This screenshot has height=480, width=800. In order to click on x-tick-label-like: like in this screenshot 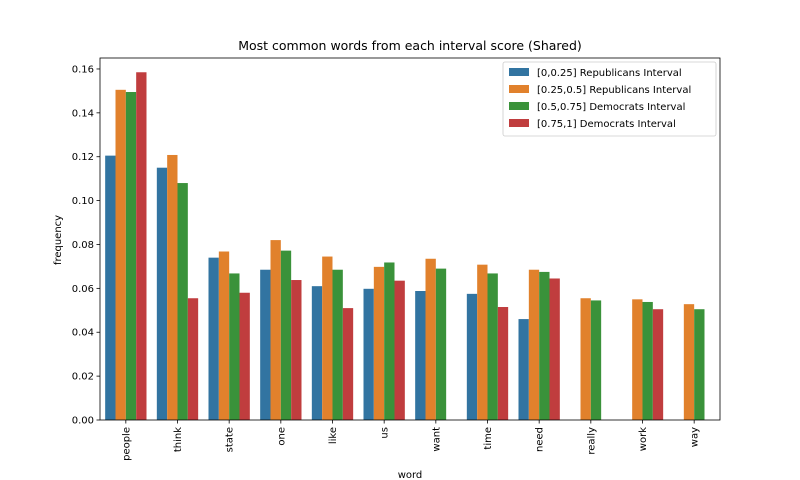, I will do `click(333, 435)`.